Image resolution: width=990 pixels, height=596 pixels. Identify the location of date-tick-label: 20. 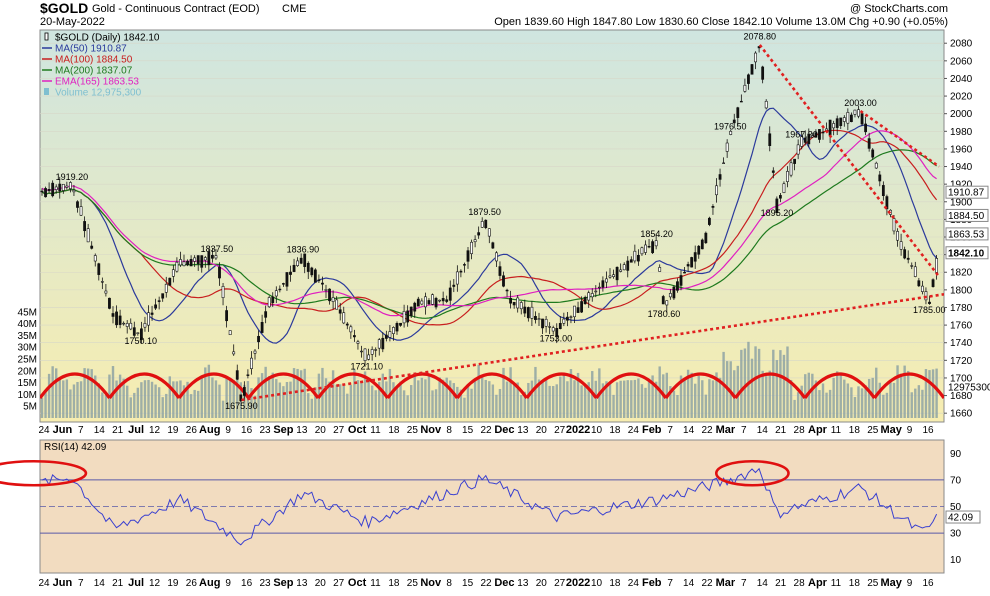
(321, 430).